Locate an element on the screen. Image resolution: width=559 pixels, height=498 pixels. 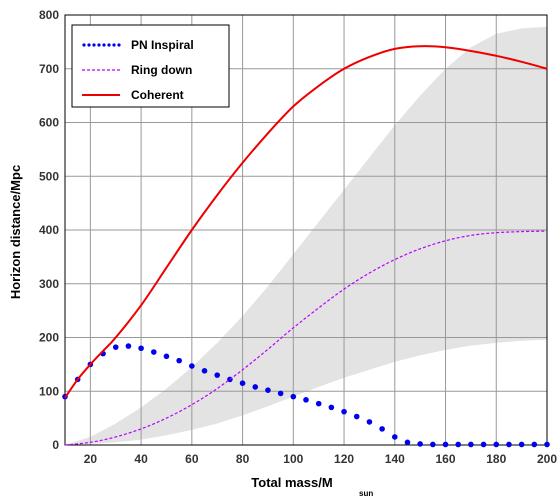
x-tick-label: 120 is located at coordinates (344, 459).